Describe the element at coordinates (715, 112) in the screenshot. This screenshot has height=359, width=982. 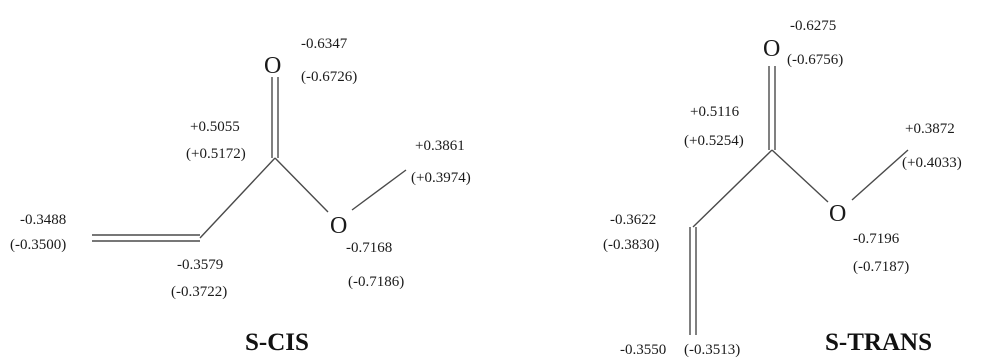
I see `trans-carbonyl-carbon-charge: +0.5116` at that location.